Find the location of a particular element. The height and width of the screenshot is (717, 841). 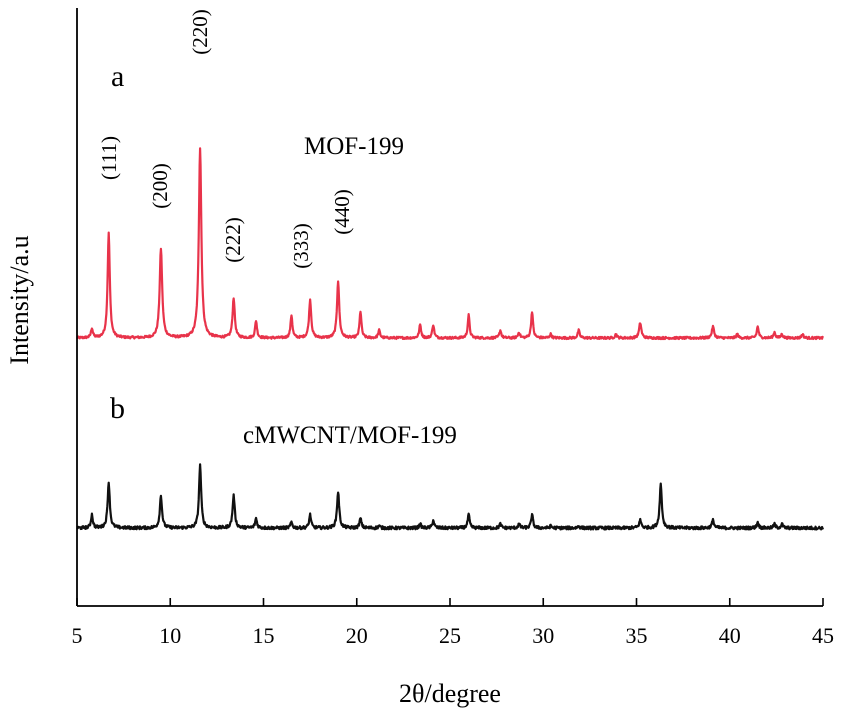

x-tick-label: 25 is located at coordinates (450, 635).